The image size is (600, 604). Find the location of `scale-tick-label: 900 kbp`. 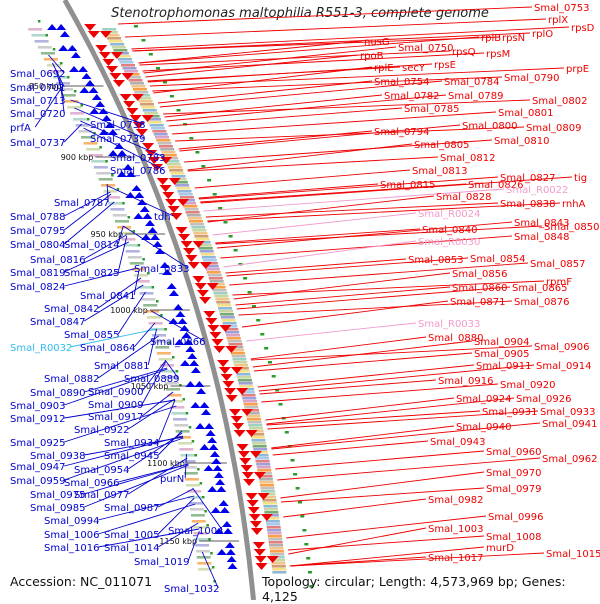

scale-tick-label: 900 kbp is located at coordinates (77, 157).